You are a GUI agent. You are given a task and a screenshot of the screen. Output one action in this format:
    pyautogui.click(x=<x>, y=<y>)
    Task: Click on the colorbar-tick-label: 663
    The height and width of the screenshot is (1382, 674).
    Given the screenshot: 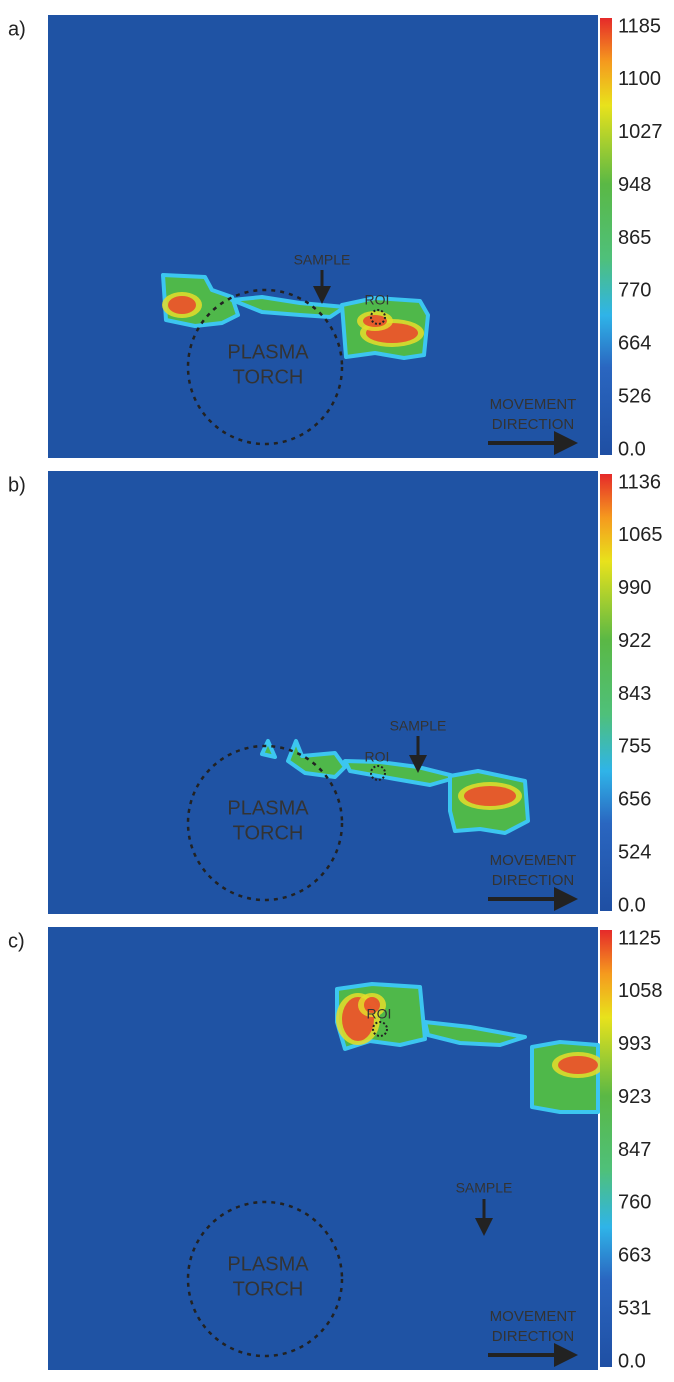 What is the action you would take?
    pyautogui.click(x=634, y=1256)
    